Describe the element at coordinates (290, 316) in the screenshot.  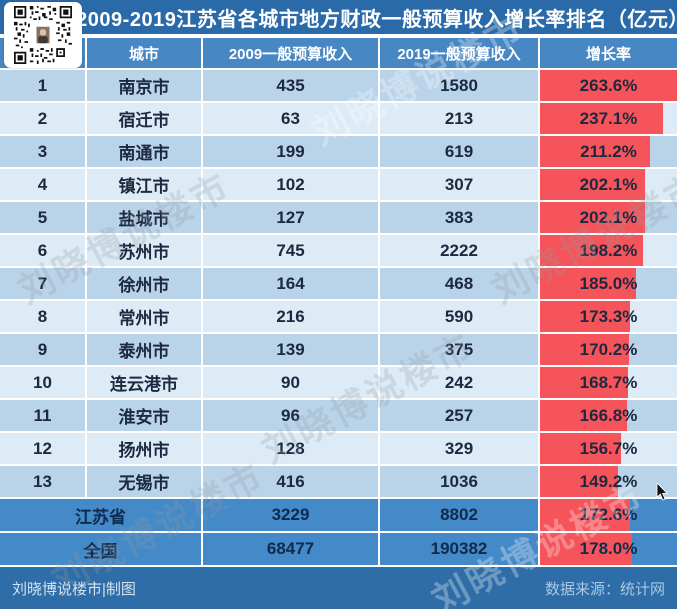
I see `value-2009-cell: 216` at that location.